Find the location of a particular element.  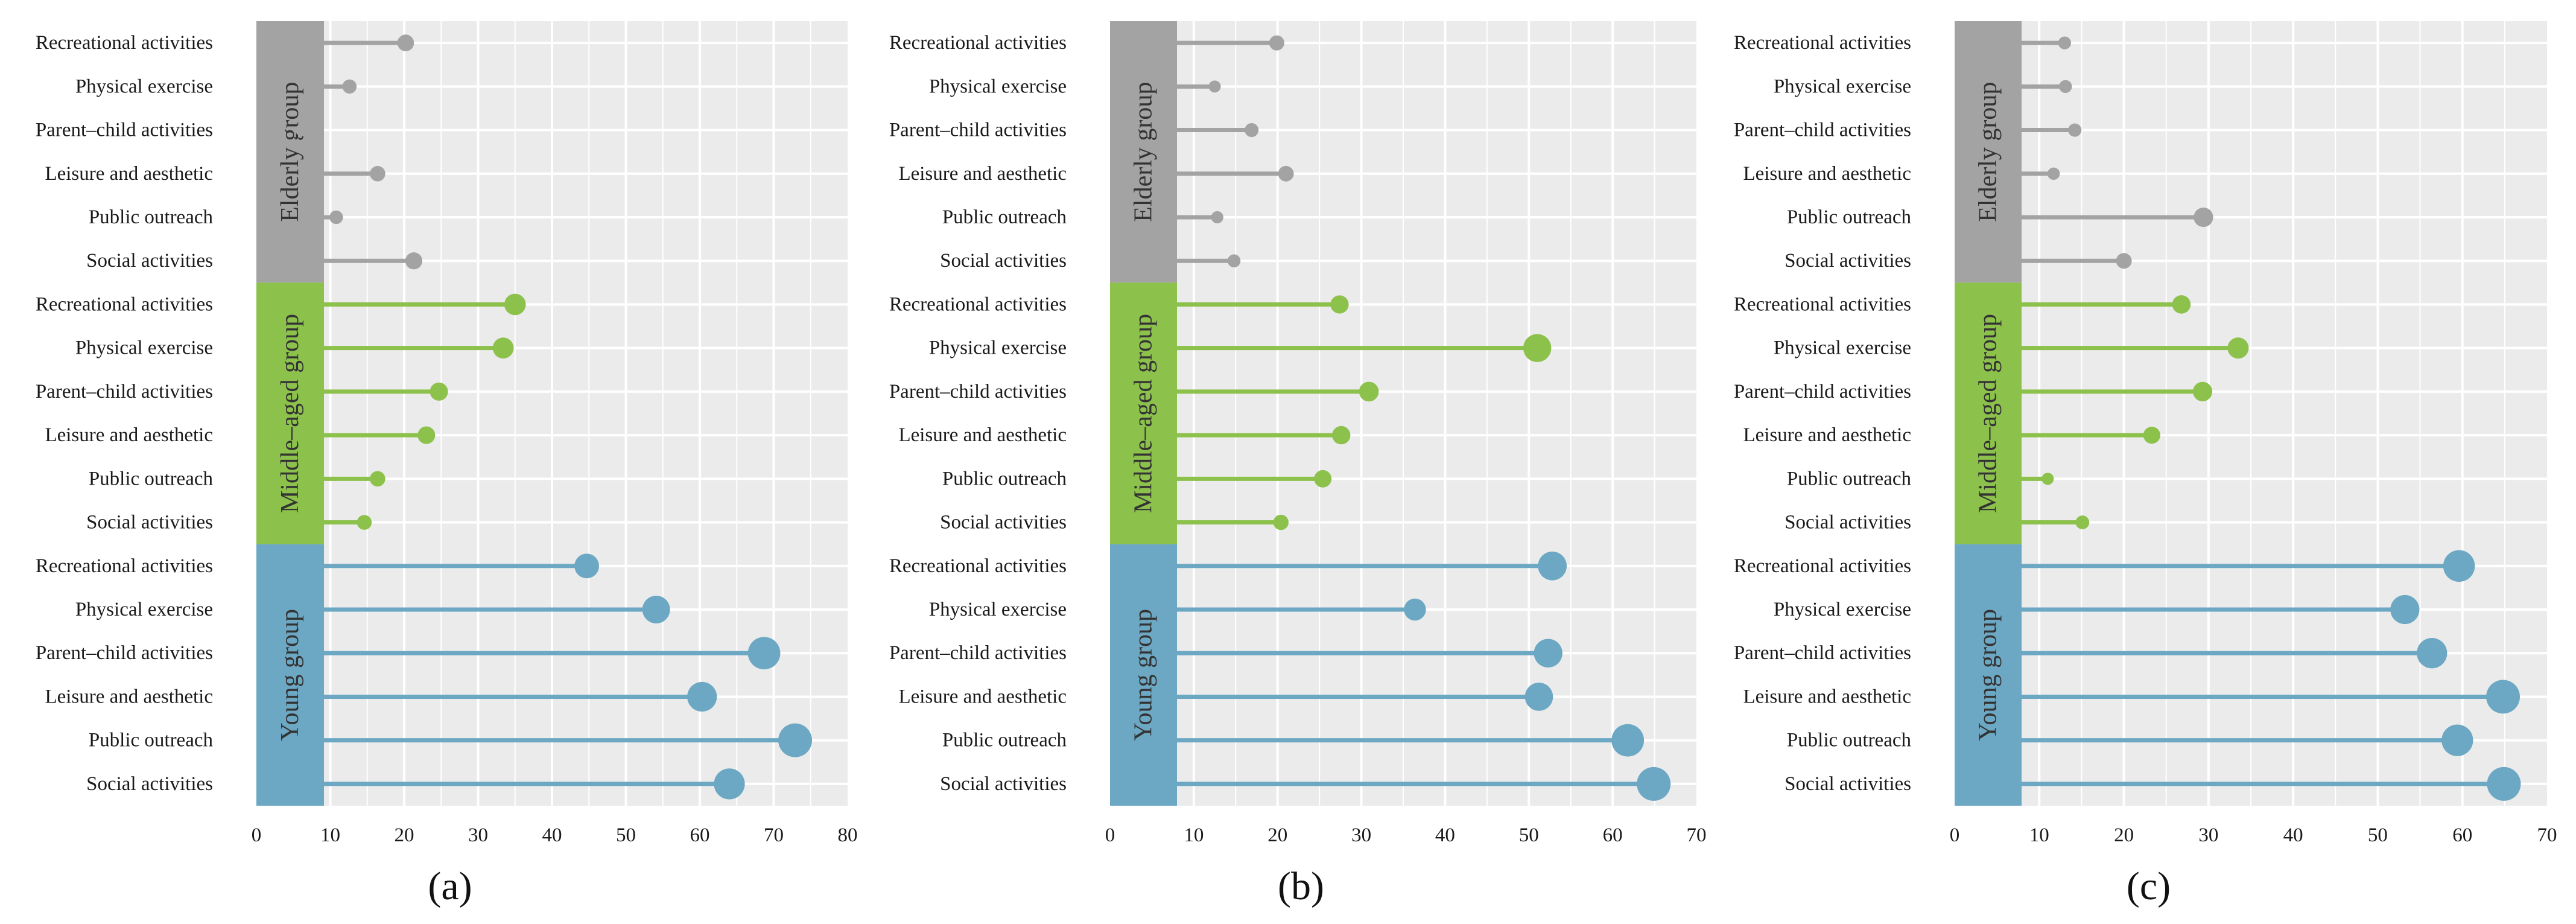

group-label: Young group is located at coordinates (1144, 675).